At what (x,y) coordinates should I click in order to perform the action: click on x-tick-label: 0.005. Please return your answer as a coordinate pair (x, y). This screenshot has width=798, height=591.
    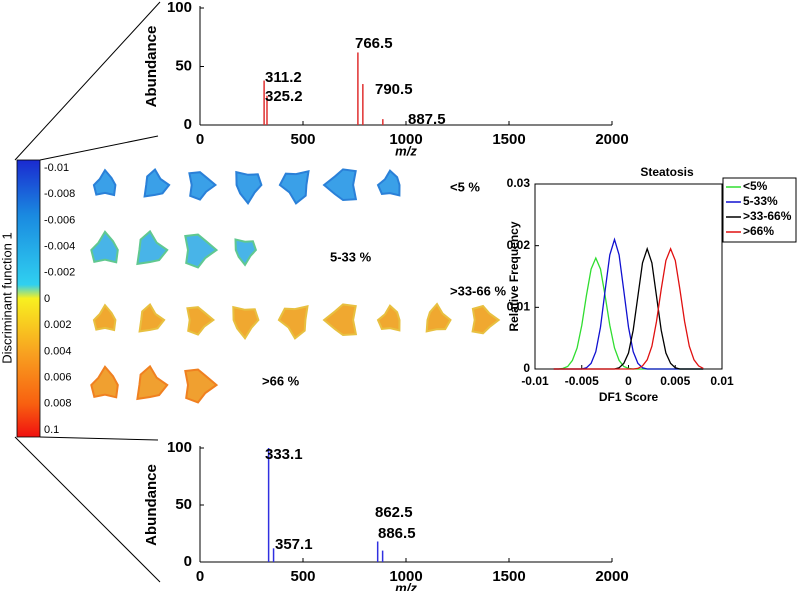
    Looking at the image, I should click on (675, 381).